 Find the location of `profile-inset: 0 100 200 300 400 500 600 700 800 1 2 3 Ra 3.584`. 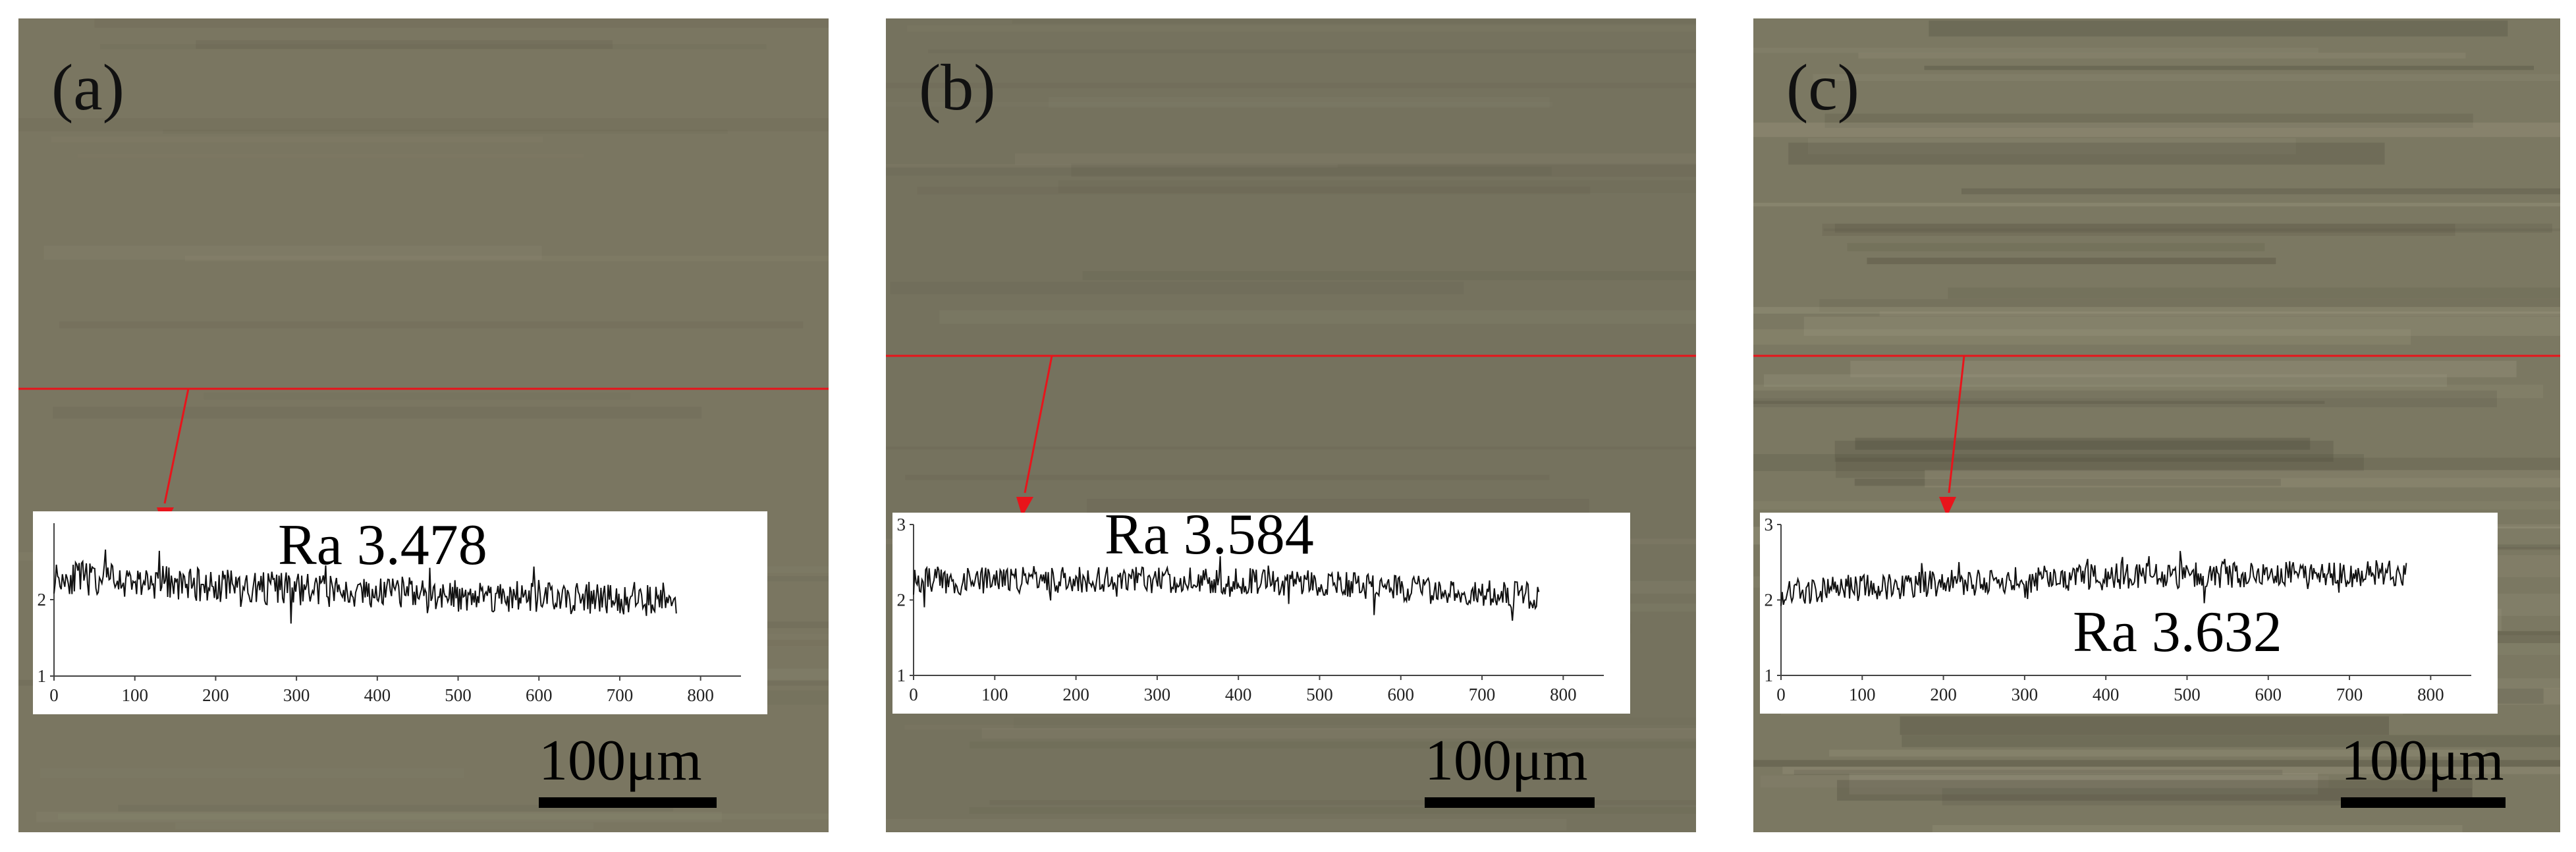

profile-inset: 0 100 200 300 400 500 600 700 800 1 2 3 Ra 3.584 is located at coordinates (1261, 610).